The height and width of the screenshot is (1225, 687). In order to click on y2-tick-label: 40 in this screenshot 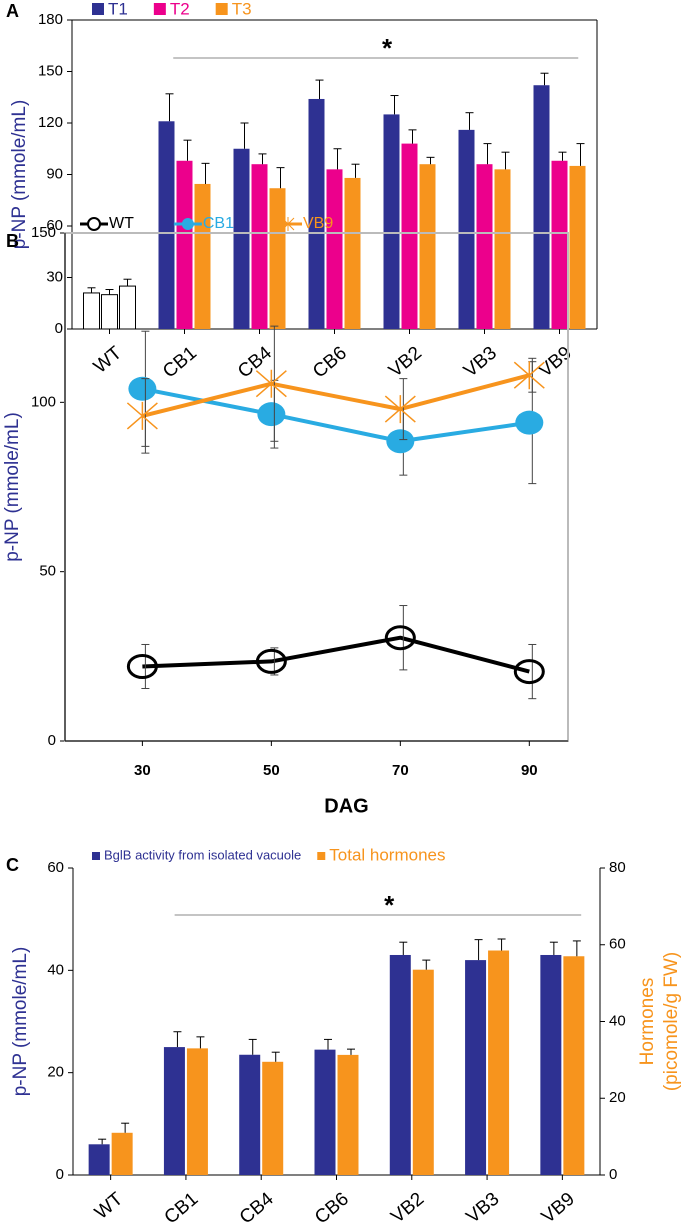, I will do `click(617, 1020)`.